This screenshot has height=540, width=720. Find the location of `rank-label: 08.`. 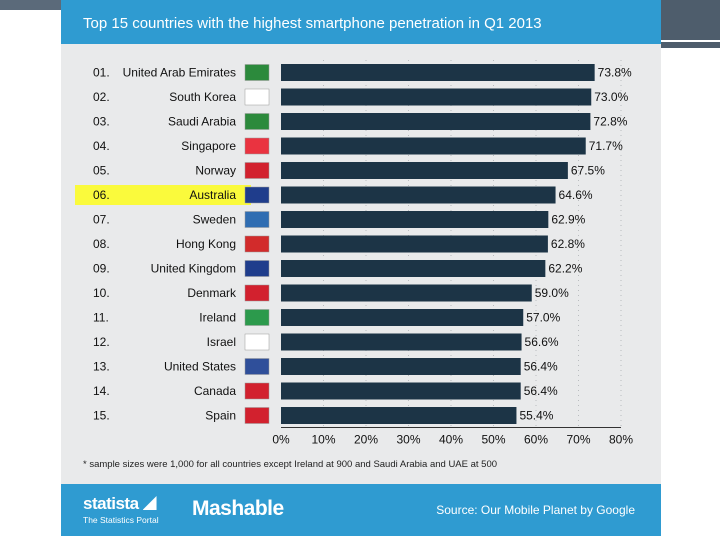

rank-label: 08. is located at coordinates (101, 244).